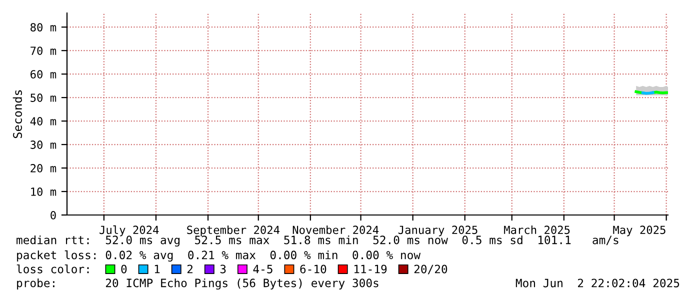 The width and height of the screenshot is (697, 297). I want to click on y-tick-label: 30 m, so click(43, 144).